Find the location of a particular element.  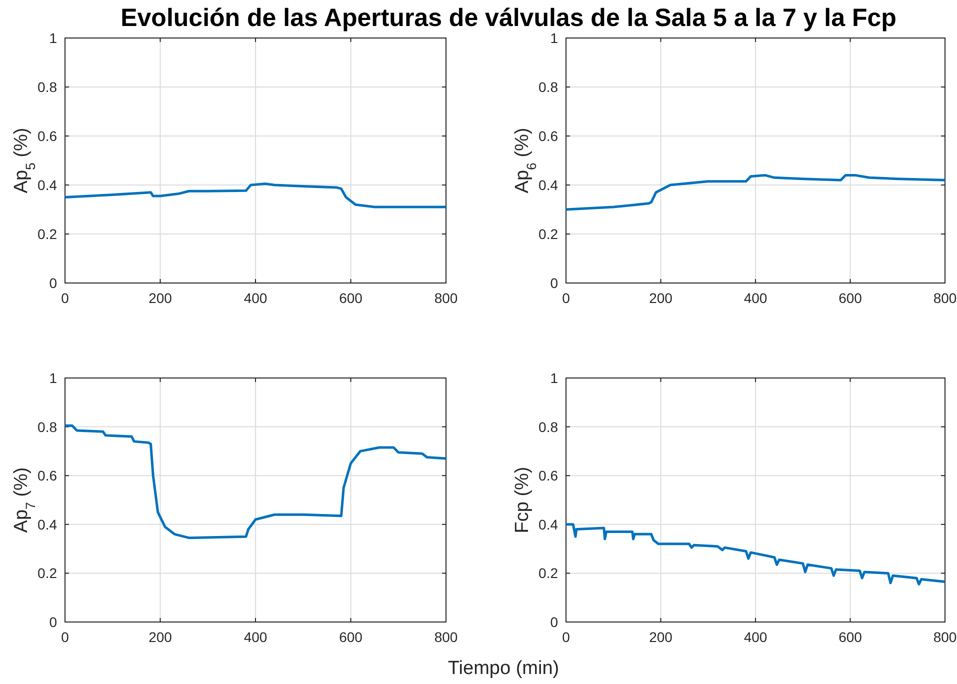

x-axis-title: Tiempo (min) is located at coordinates (504, 668).